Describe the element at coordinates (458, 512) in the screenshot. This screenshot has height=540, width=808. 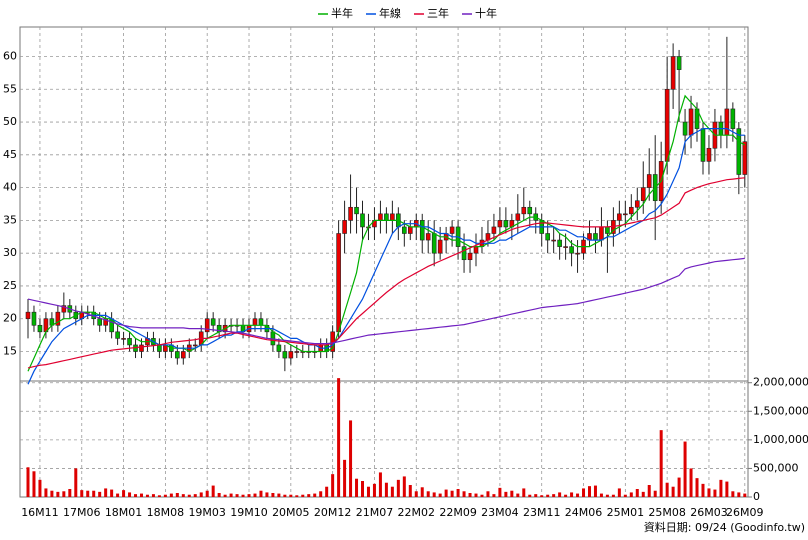
I see `x-tick-label: 22M09` at that location.